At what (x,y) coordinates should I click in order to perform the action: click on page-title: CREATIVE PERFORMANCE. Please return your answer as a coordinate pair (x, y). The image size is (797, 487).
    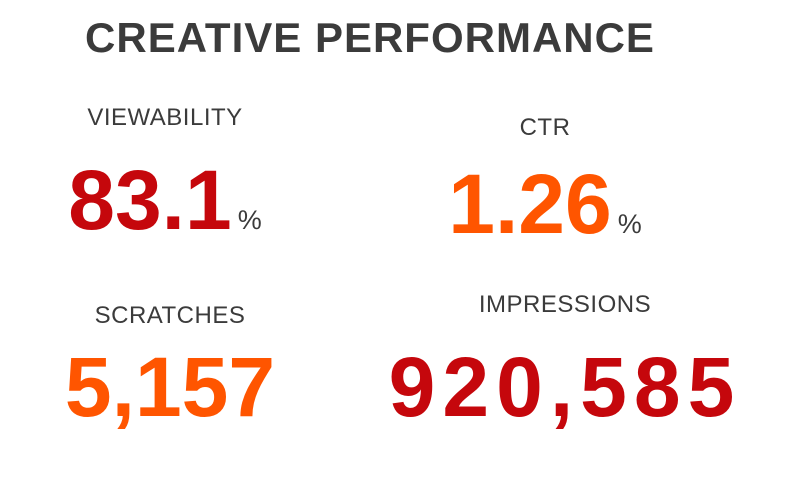
    Looking at the image, I should click on (370, 37).